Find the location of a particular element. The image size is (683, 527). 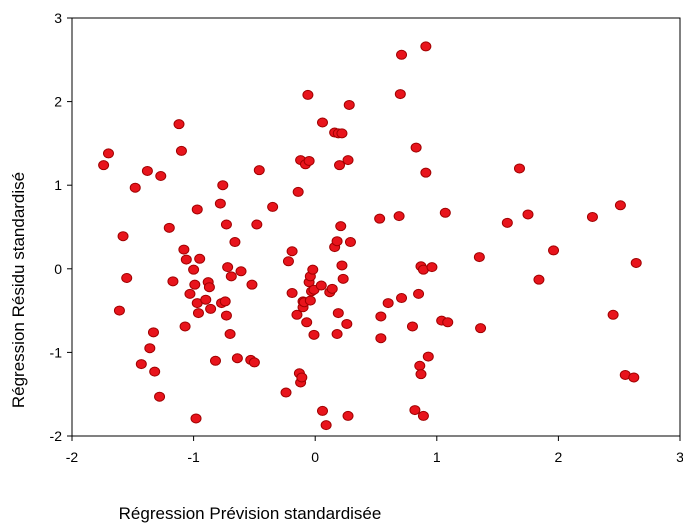

x-axis-title: Régression Prévision standardisée is located at coordinates (250, 513).